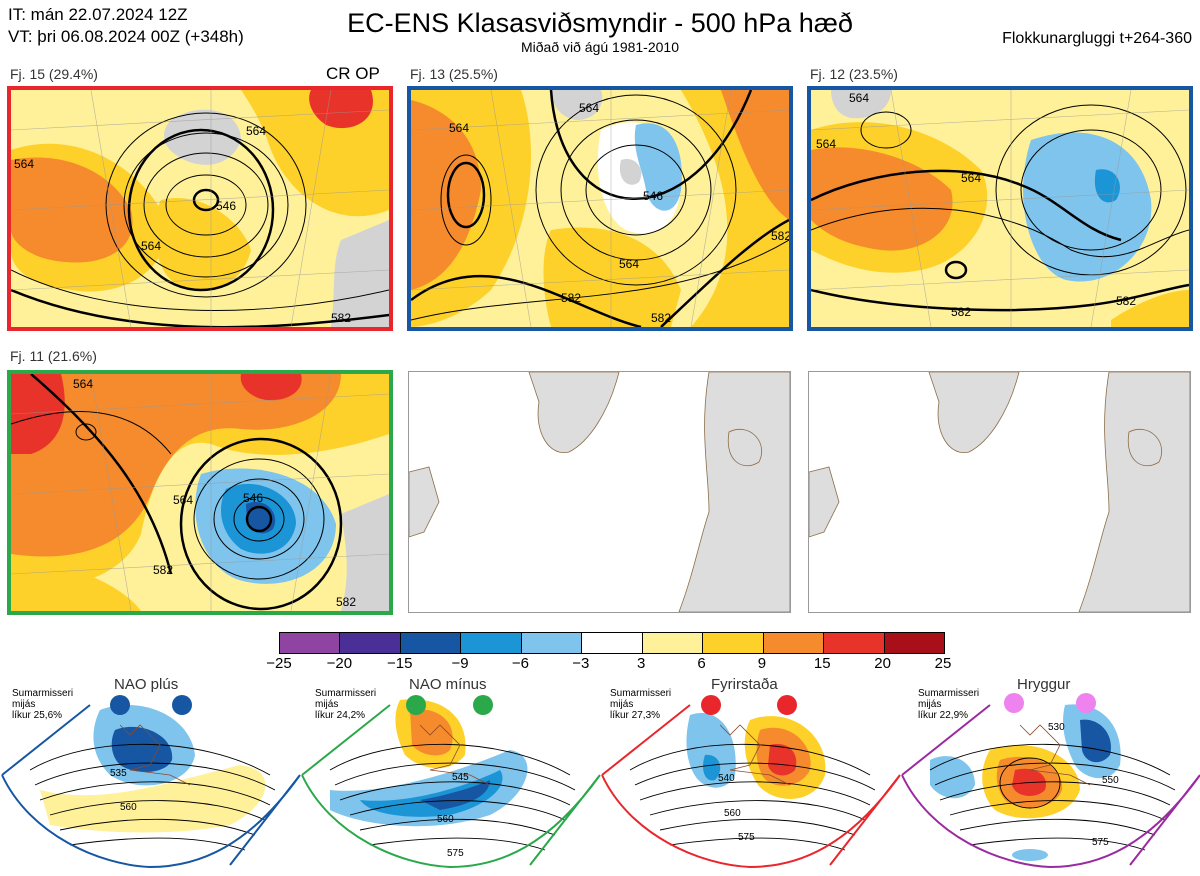 The height and width of the screenshot is (876, 1200). What do you see at coordinates (854, 74) in the screenshot?
I see `cluster-label-3: Fj. 12 (23.5%)` at bounding box center [854, 74].